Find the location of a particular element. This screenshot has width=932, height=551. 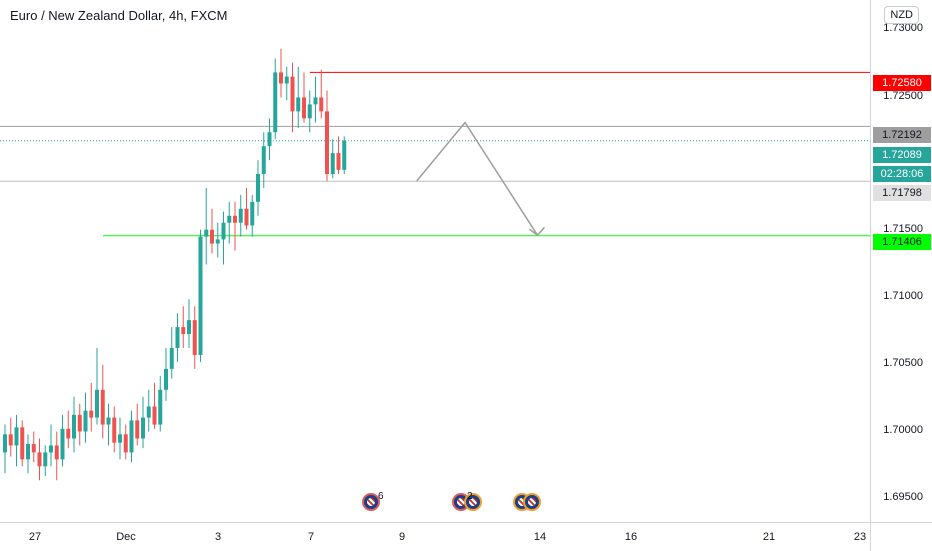

time-tick: 7 is located at coordinates (311, 537).